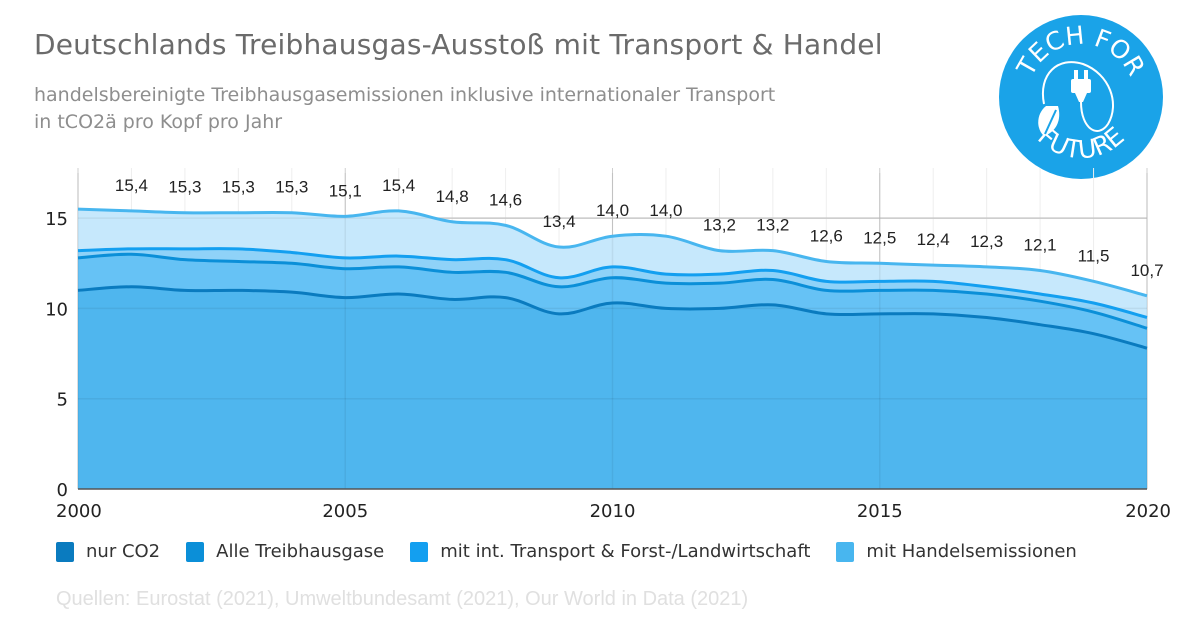 This screenshot has width=1200, height=630. What do you see at coordinates (158, 122) in the screenshot?
I see `subtitle-line-2: in tCO2ä pro Kopf pro Jahr` at bounding box center [158, 122].